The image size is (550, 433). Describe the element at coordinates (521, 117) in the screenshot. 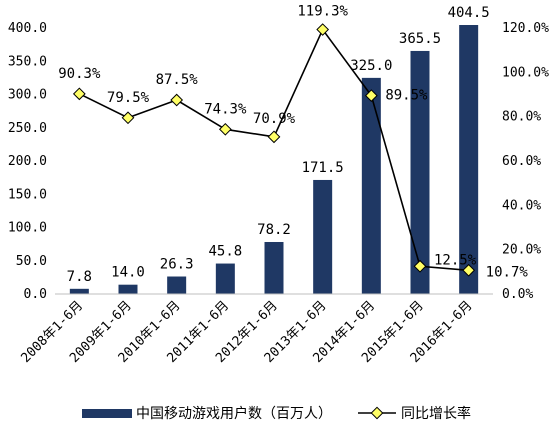

I see `right-axis-tick-label: 80.0%` at that location.